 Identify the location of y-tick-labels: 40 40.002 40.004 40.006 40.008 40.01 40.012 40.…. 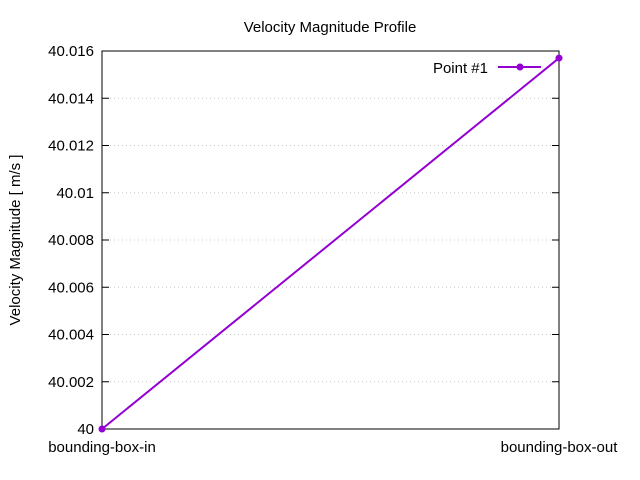
(71, 240).